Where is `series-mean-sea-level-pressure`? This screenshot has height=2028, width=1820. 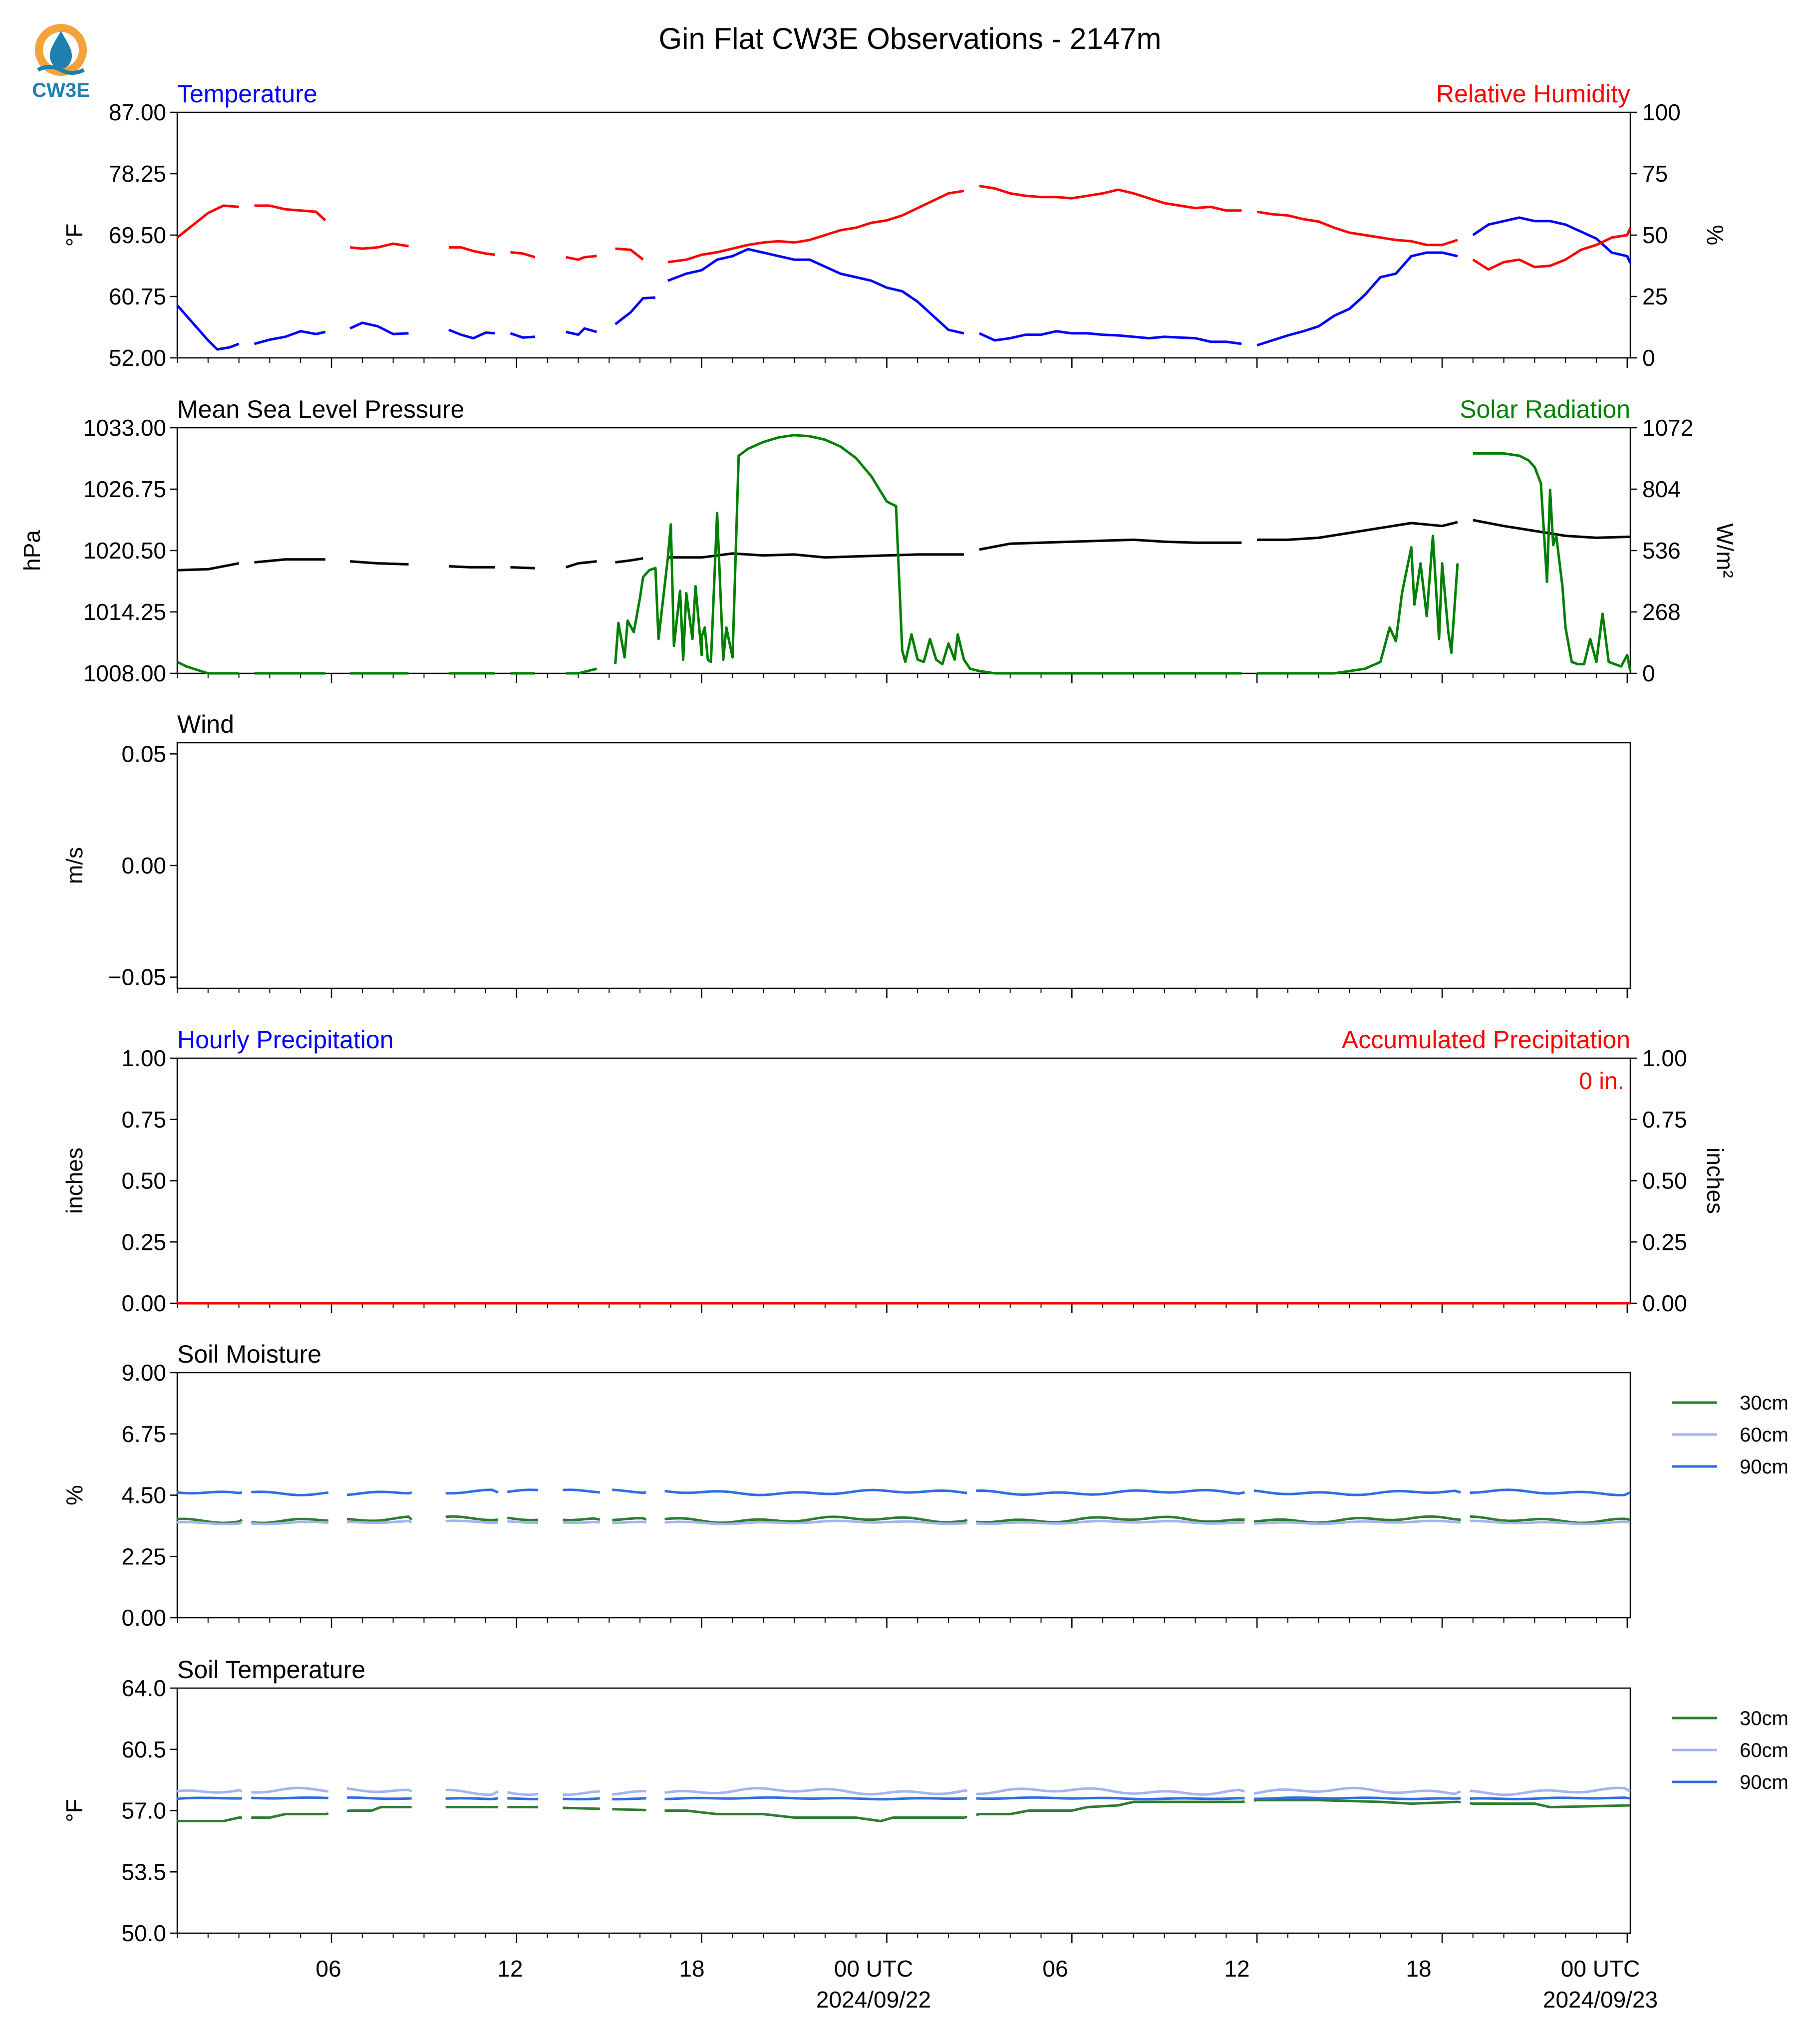 series-mean-sea-level-pressure is located at coordinates (904, 545).